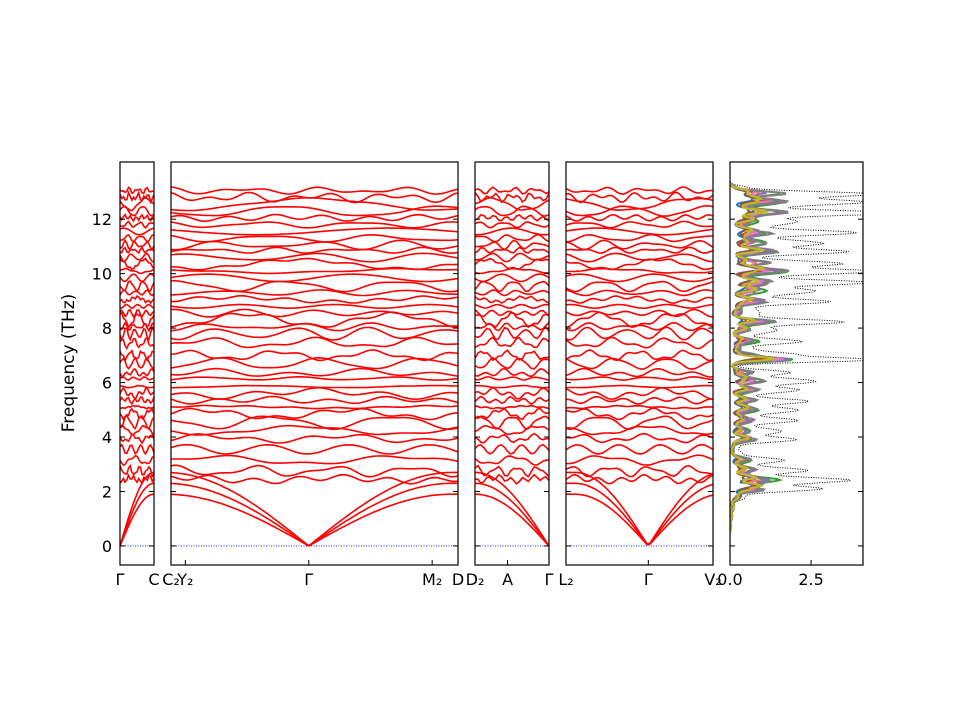 The width and height of the screenshot is (960, 720). What do you see at coordinates (475, 579) in the screenshot?
I see `x-tick-label: D₂` at bounding box center [475, 579].